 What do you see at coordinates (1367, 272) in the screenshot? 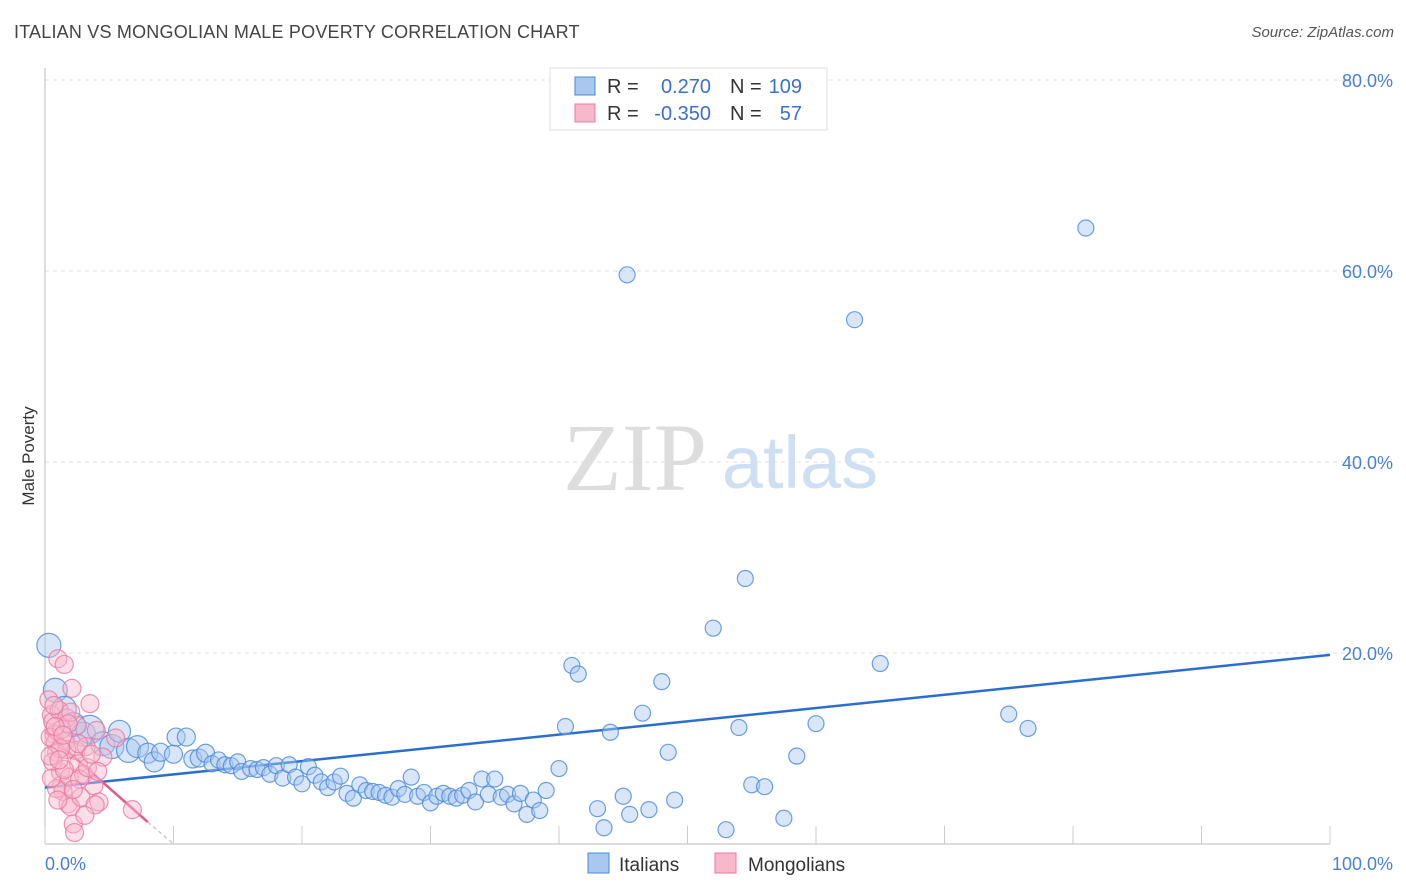
I see `y-tick-label: 60.0%` at bounding box center [1367, 272].